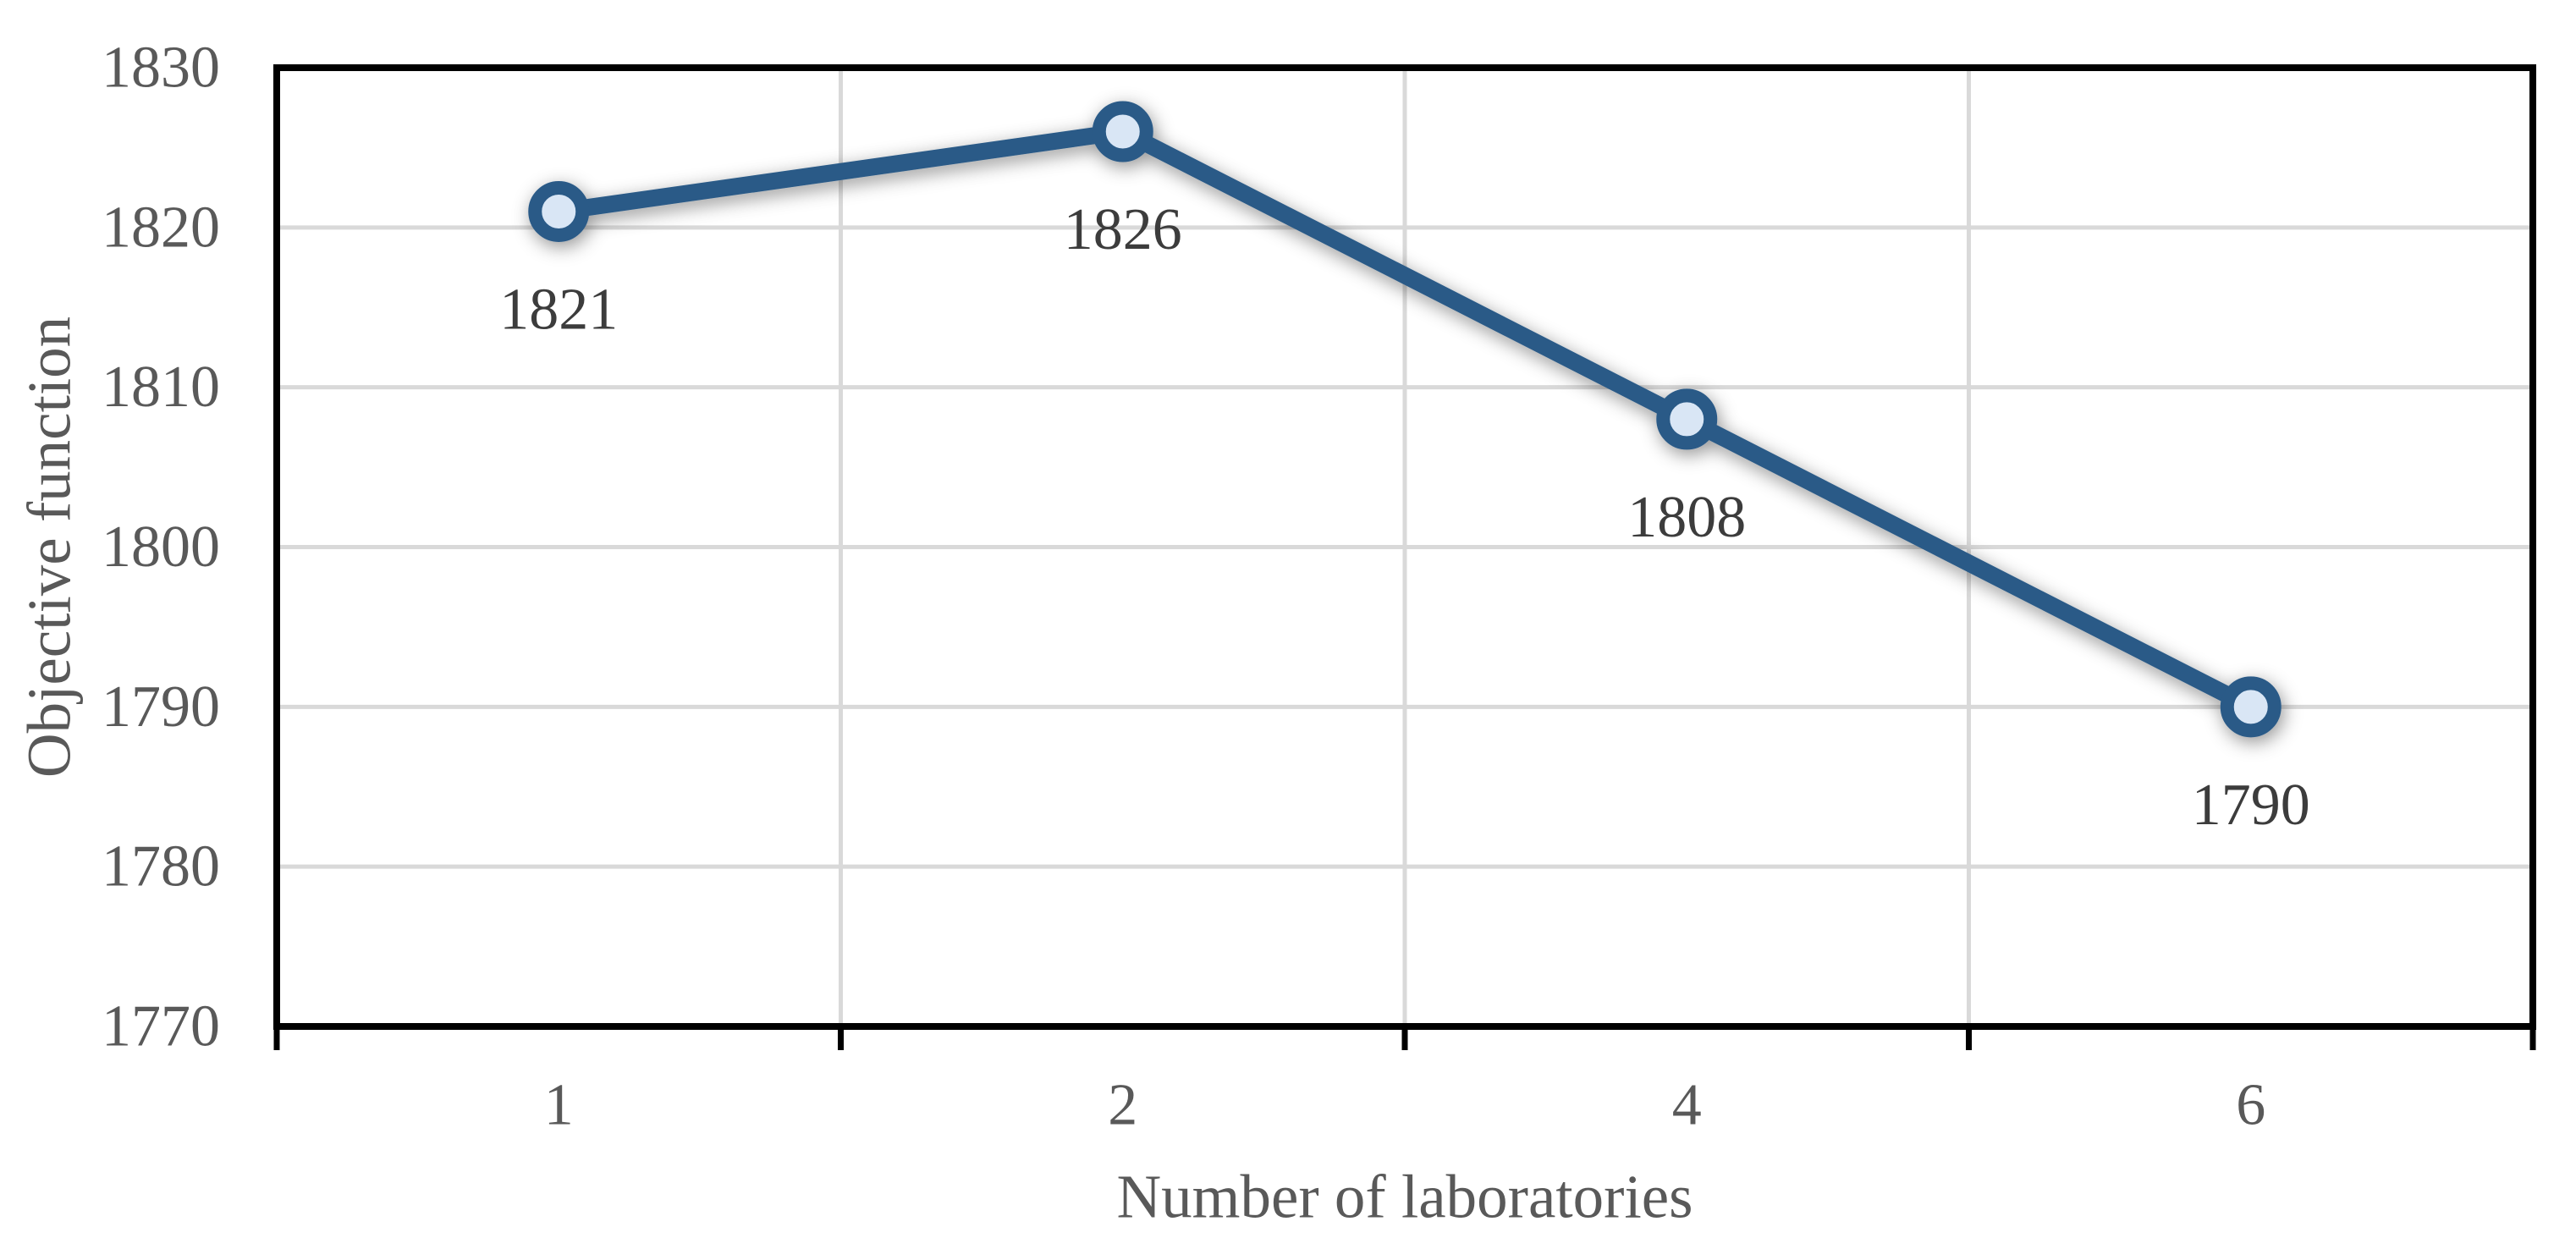 The image size is (2576, 1249). What do you see at coordinates (1404, 1197) in the screenshot?
I see `x-axis-title: Number of laboratories` at bounding box center [1404, 1197].